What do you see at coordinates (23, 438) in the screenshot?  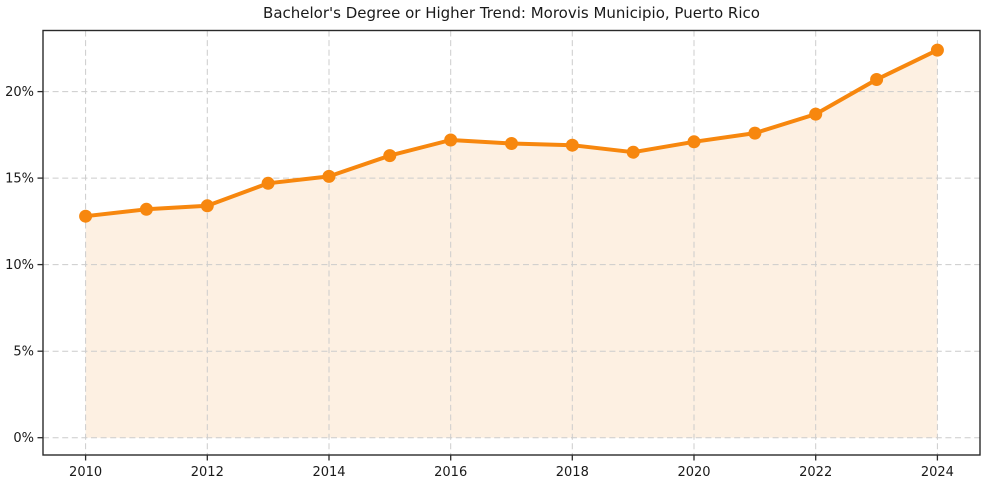 I see `y-tick-label: 0%` at bounding box center [23, 438].